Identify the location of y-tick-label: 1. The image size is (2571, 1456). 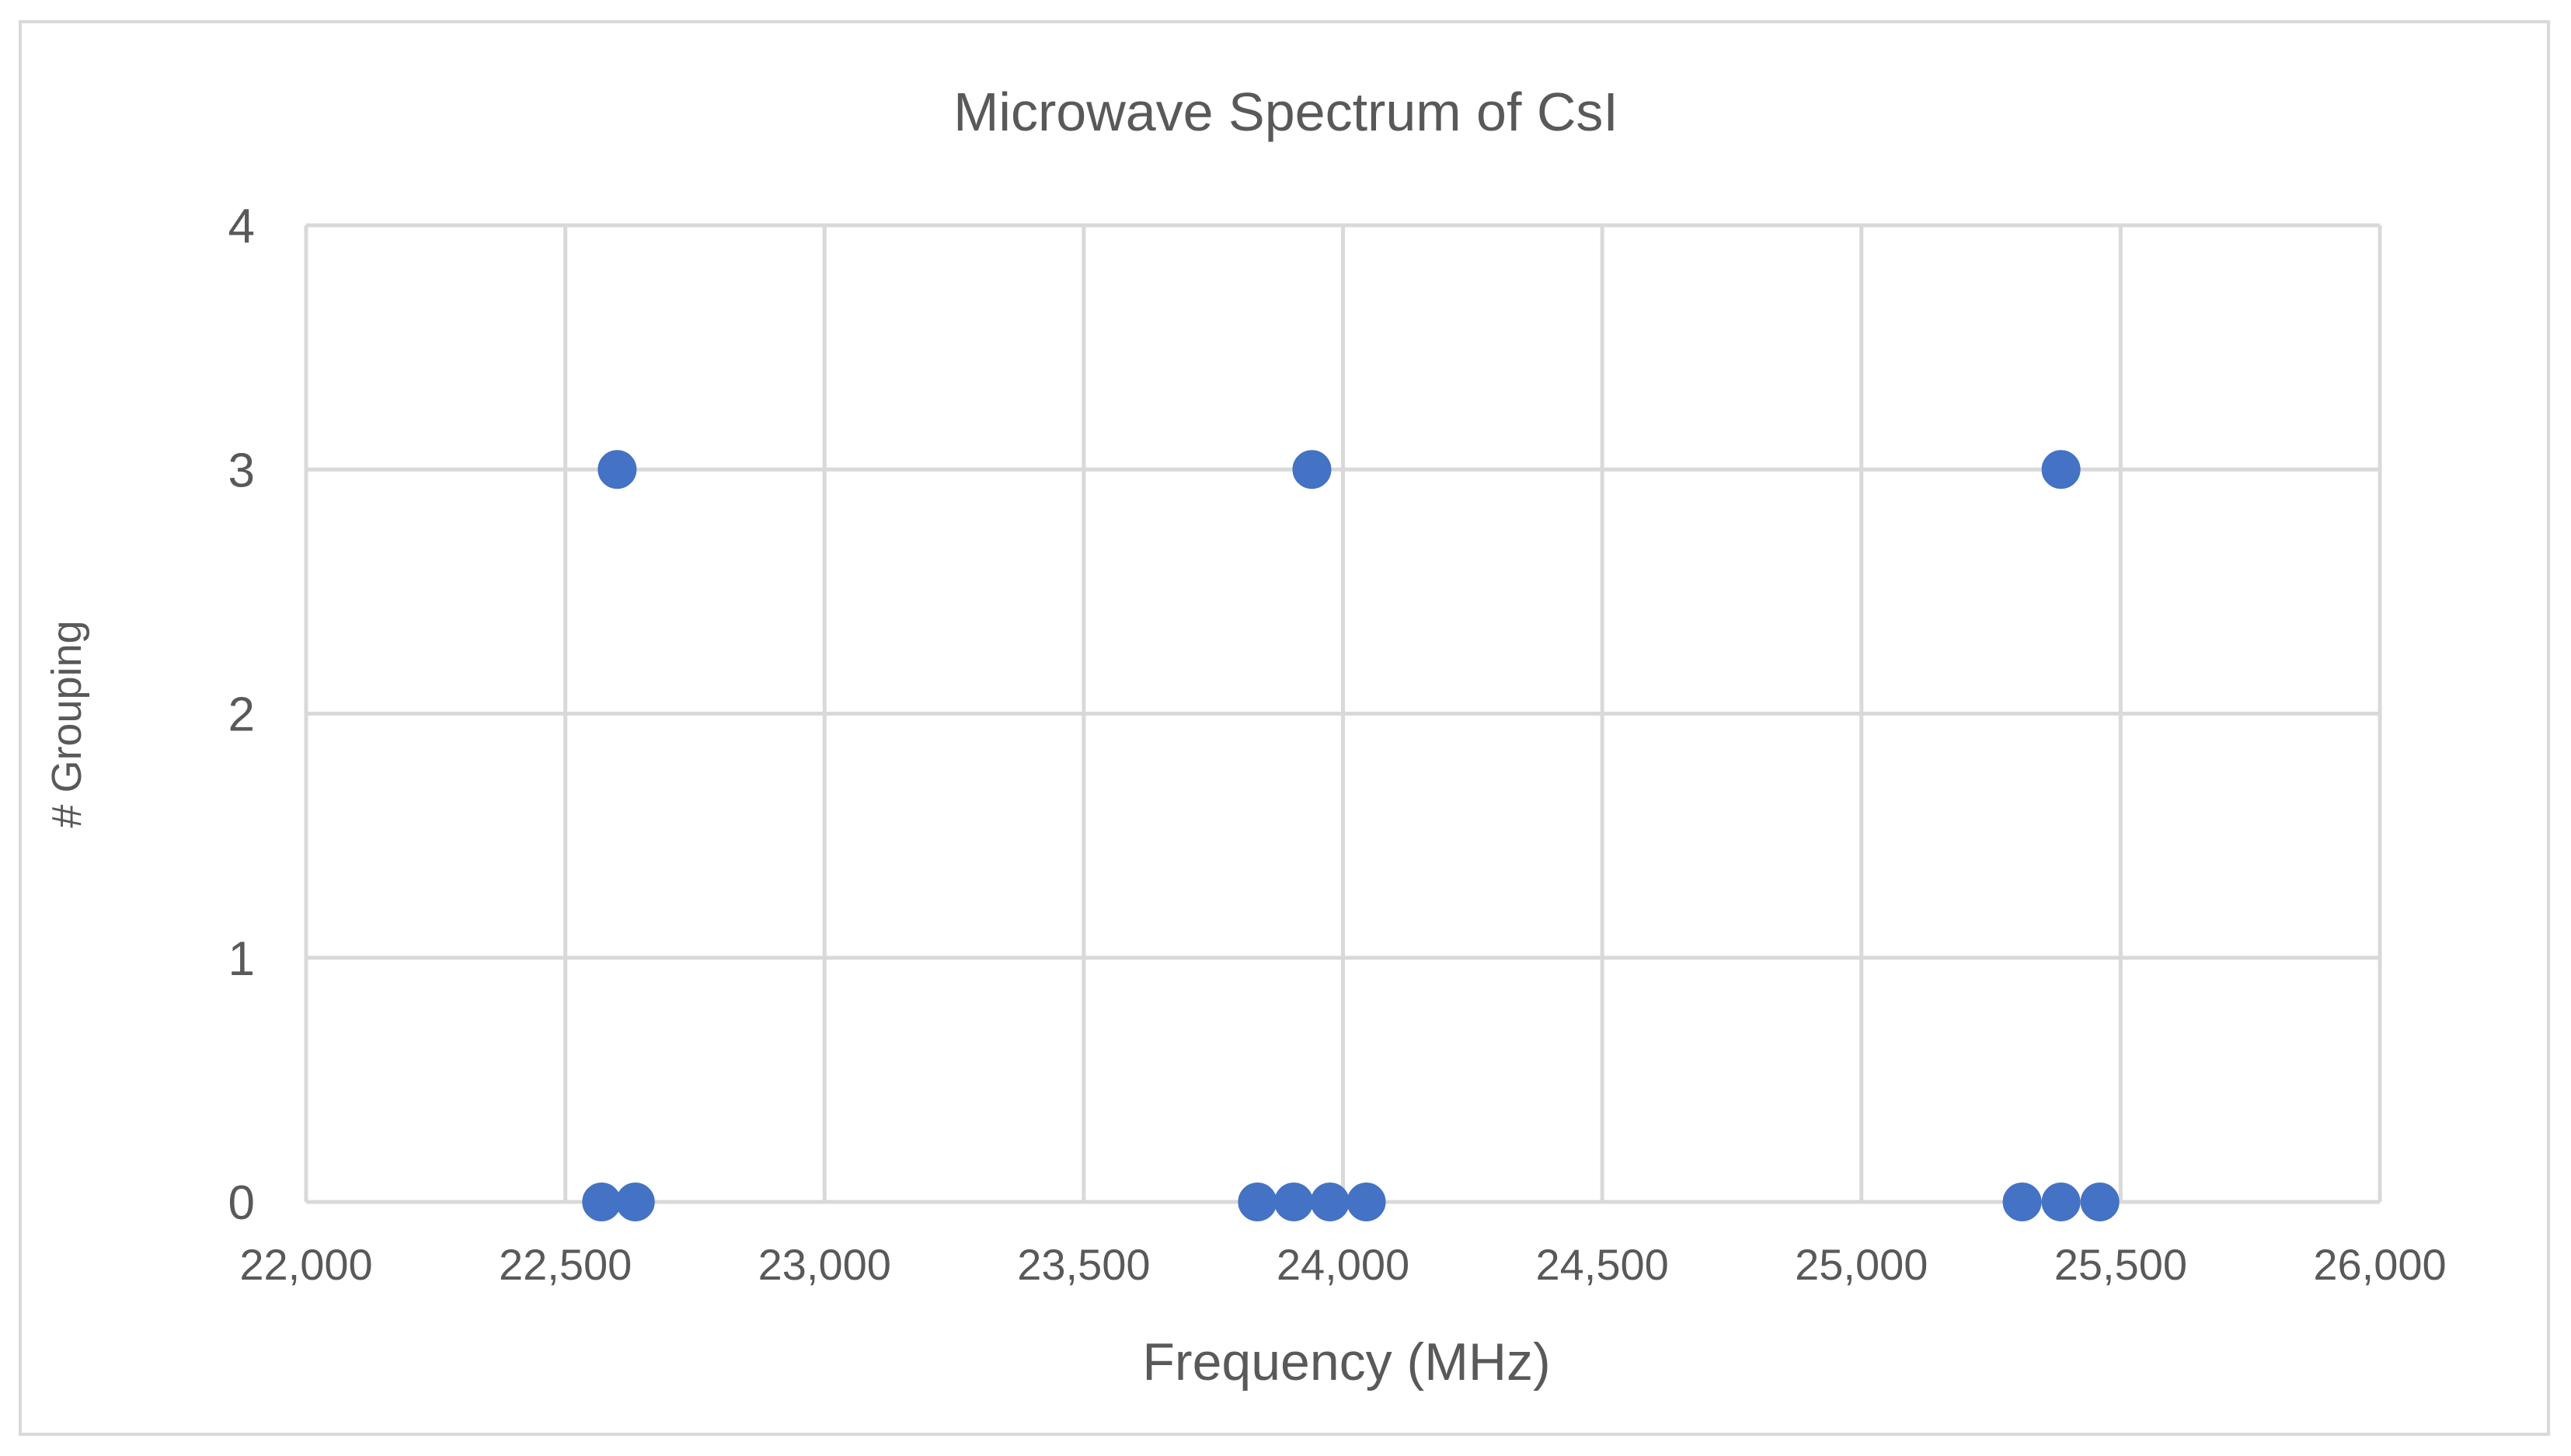
(241, 959).